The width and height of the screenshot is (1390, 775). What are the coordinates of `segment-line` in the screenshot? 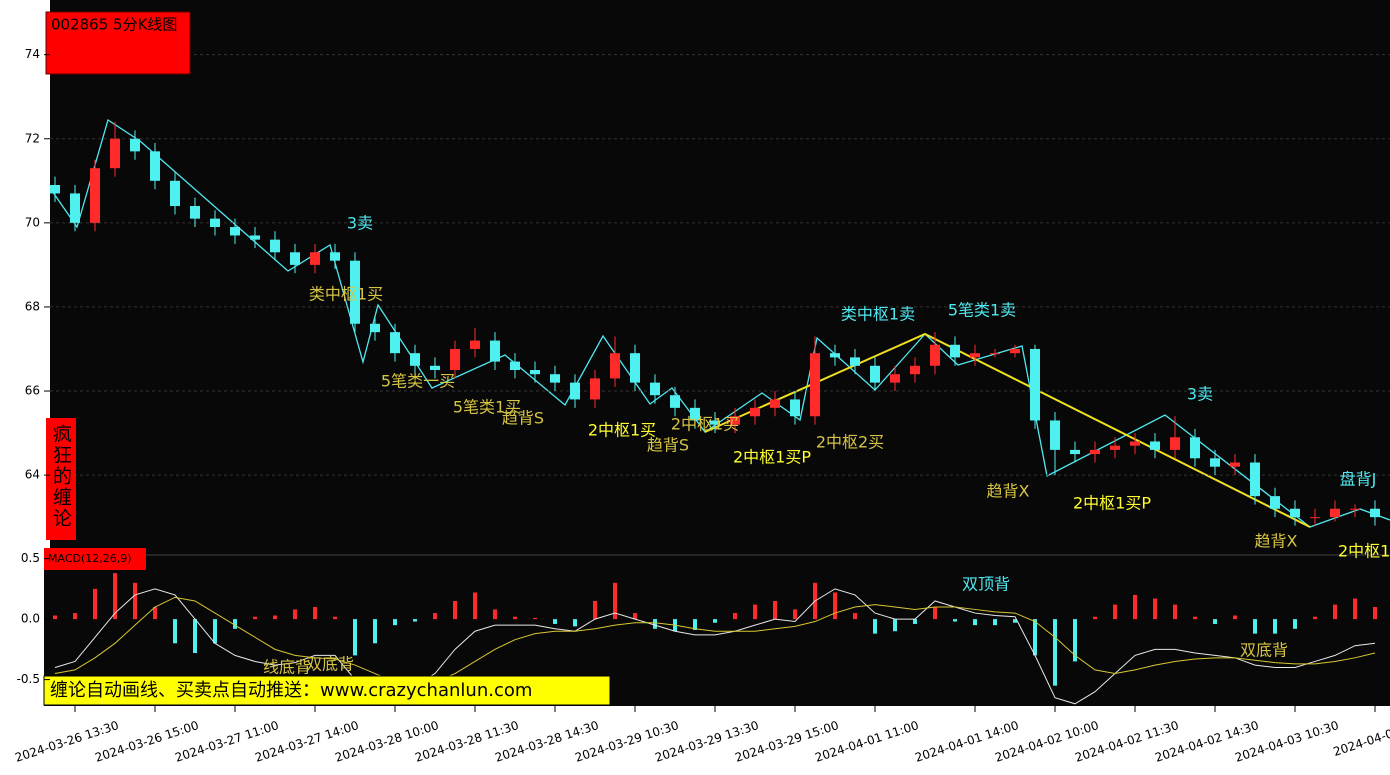 It's located at (1007, 430).